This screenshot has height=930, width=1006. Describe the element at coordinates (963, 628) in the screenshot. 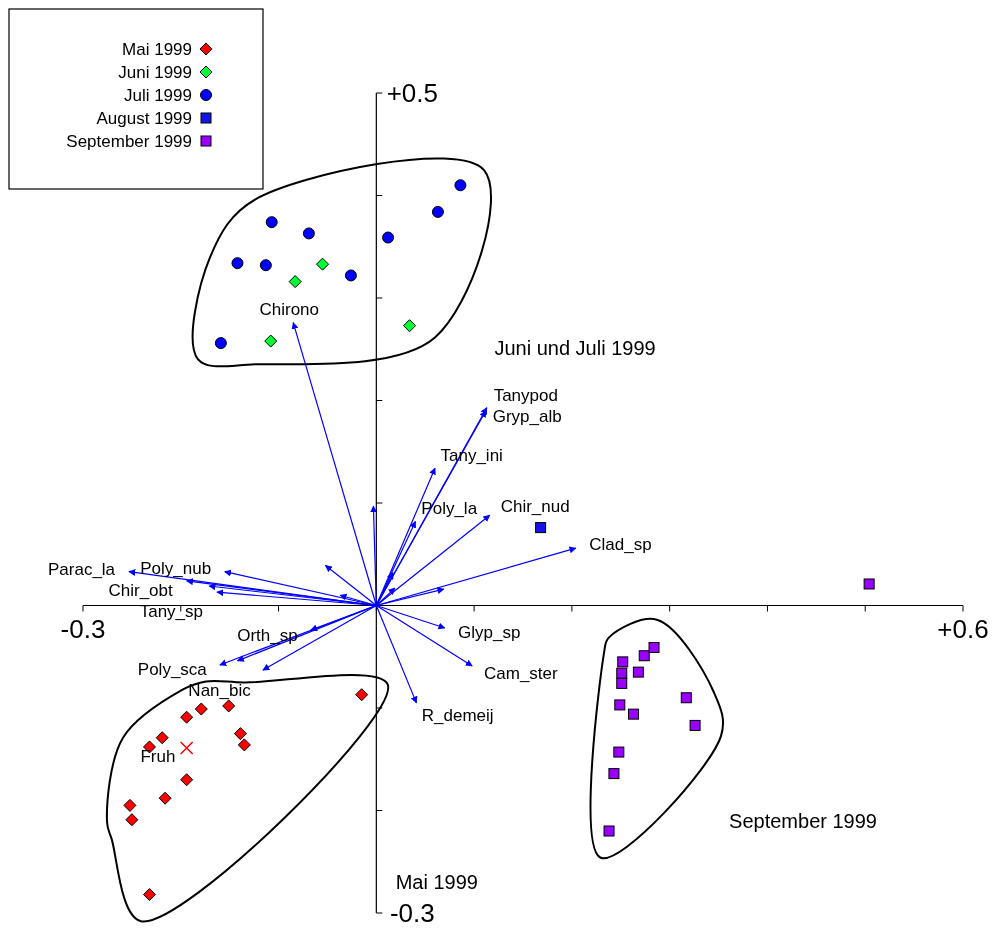

I see `x-tick-label: +0.6` at that location.